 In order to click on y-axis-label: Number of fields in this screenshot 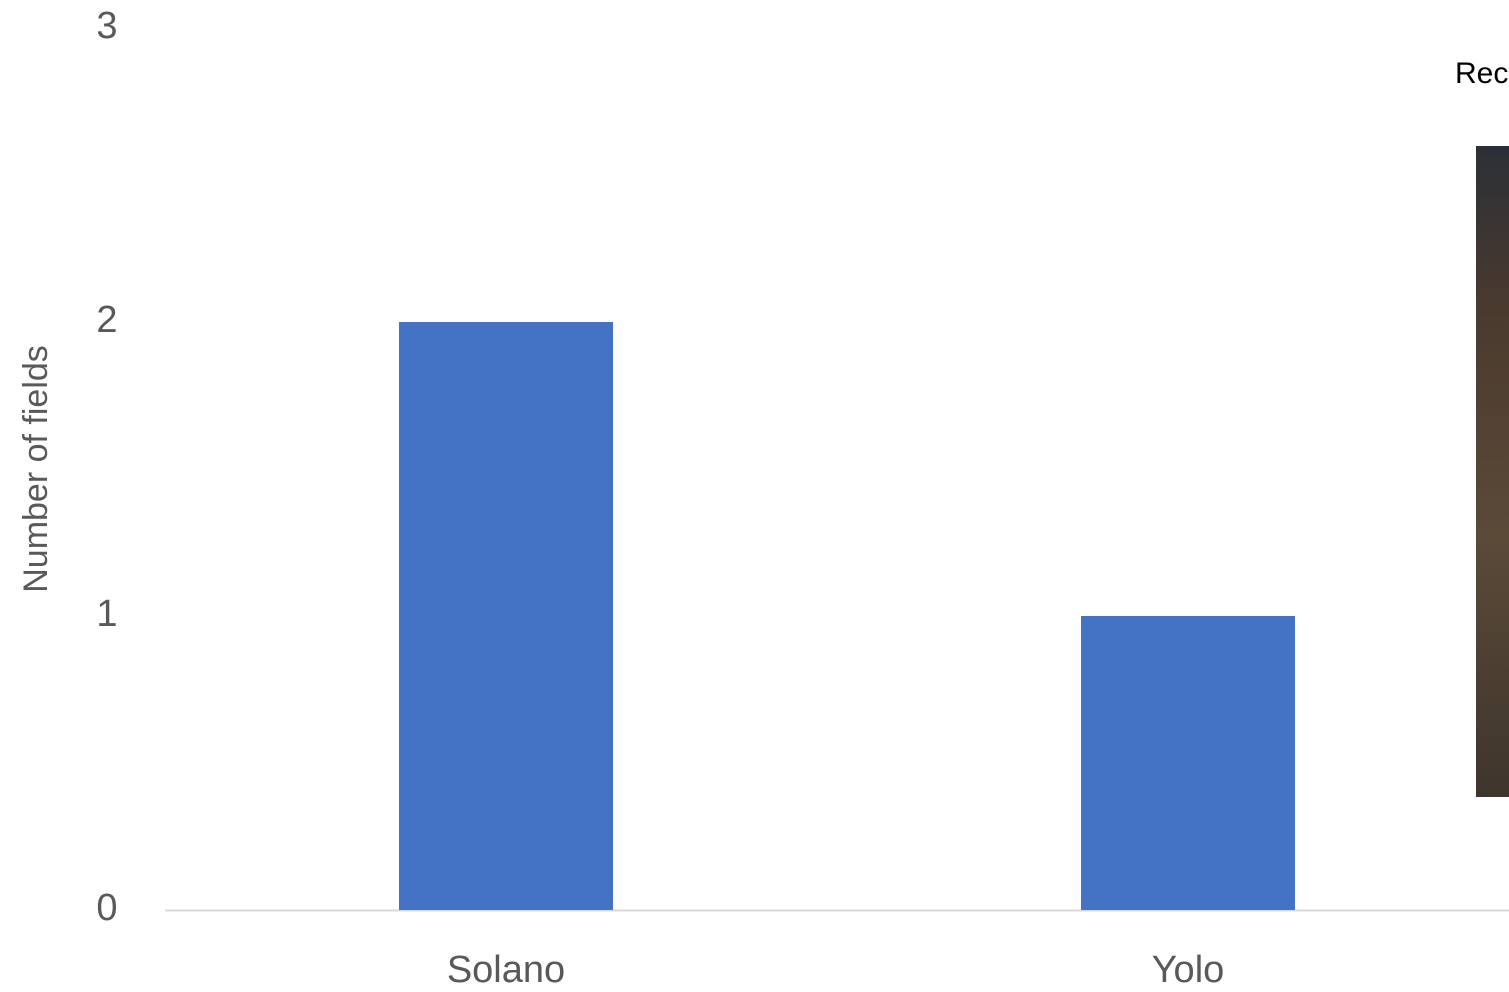, I will do `click(36, 469)`.